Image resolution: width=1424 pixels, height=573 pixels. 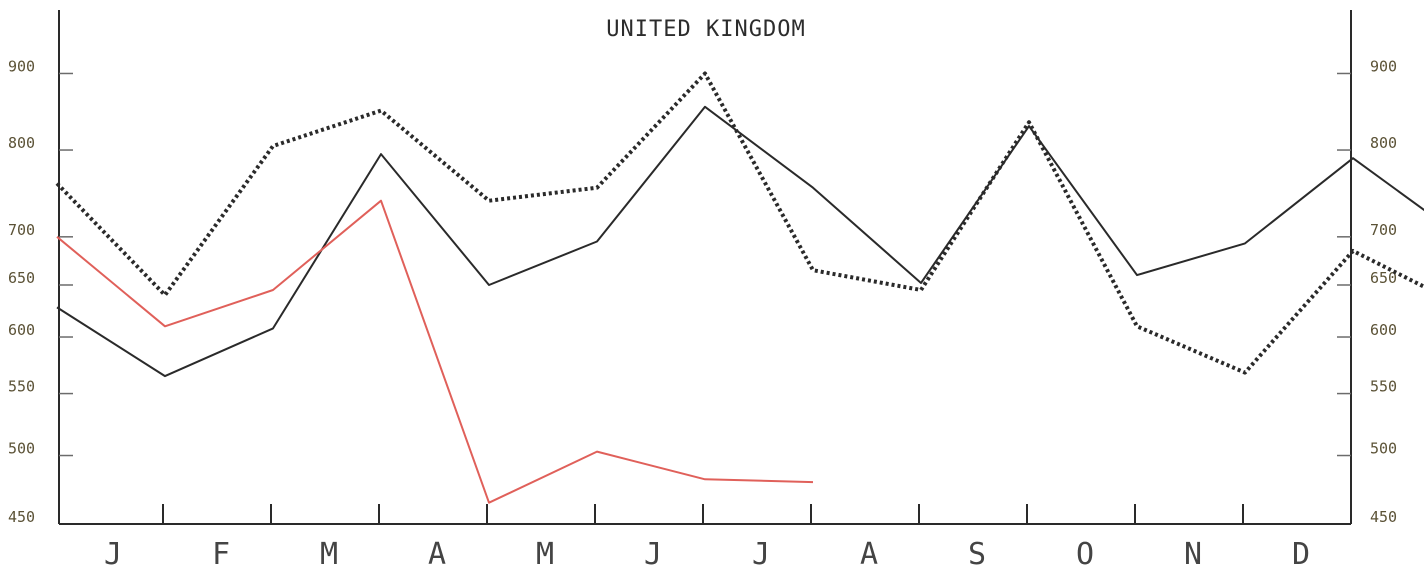 I want to click on x-tick-label-s: S, so click(x=977, y=553).